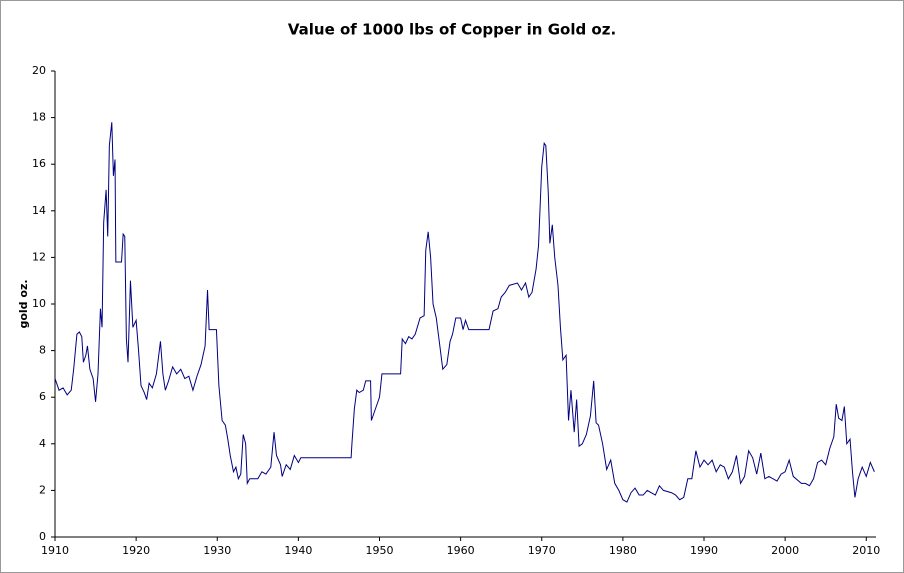 Image resolution: width=904 pixels, height=573 pixels. I want to click on y-tick-label: 8, so click(42, 350).